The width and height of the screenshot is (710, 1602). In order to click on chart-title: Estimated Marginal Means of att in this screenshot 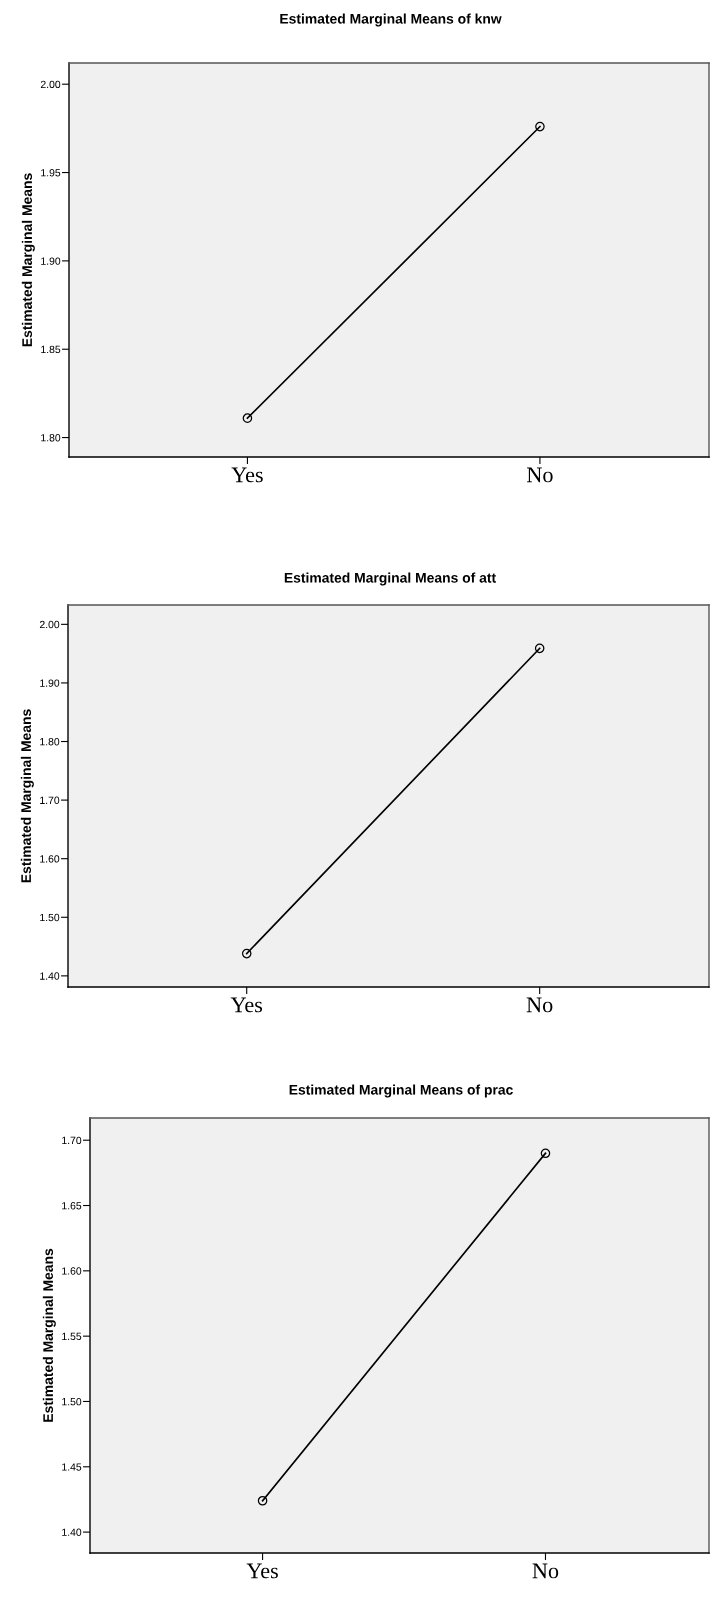, I will do `click(390, 579)`.